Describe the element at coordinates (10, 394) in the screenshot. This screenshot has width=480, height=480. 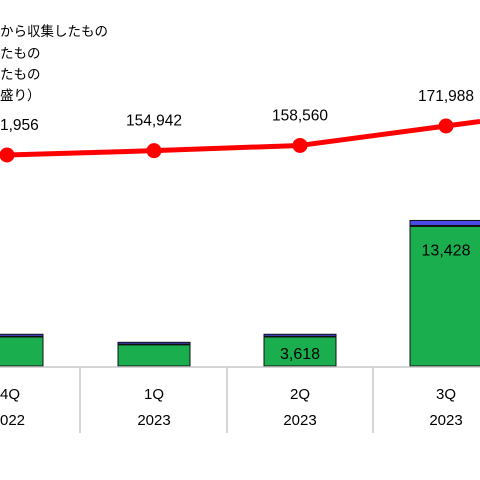
I see `x-tick-quarter: 4Q` at that location.